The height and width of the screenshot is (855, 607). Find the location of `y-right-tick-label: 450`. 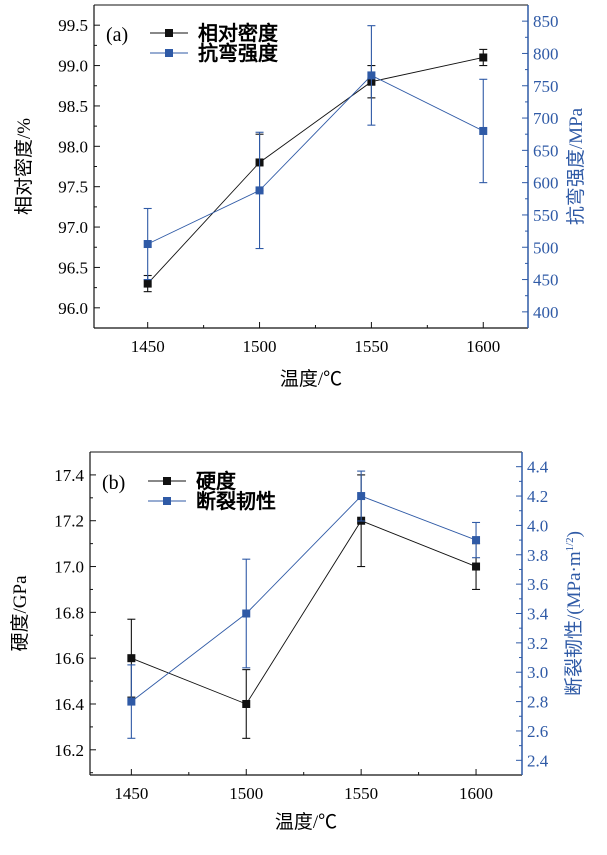

y-right-tick-label: 450 is located at coordinates (546, 280).